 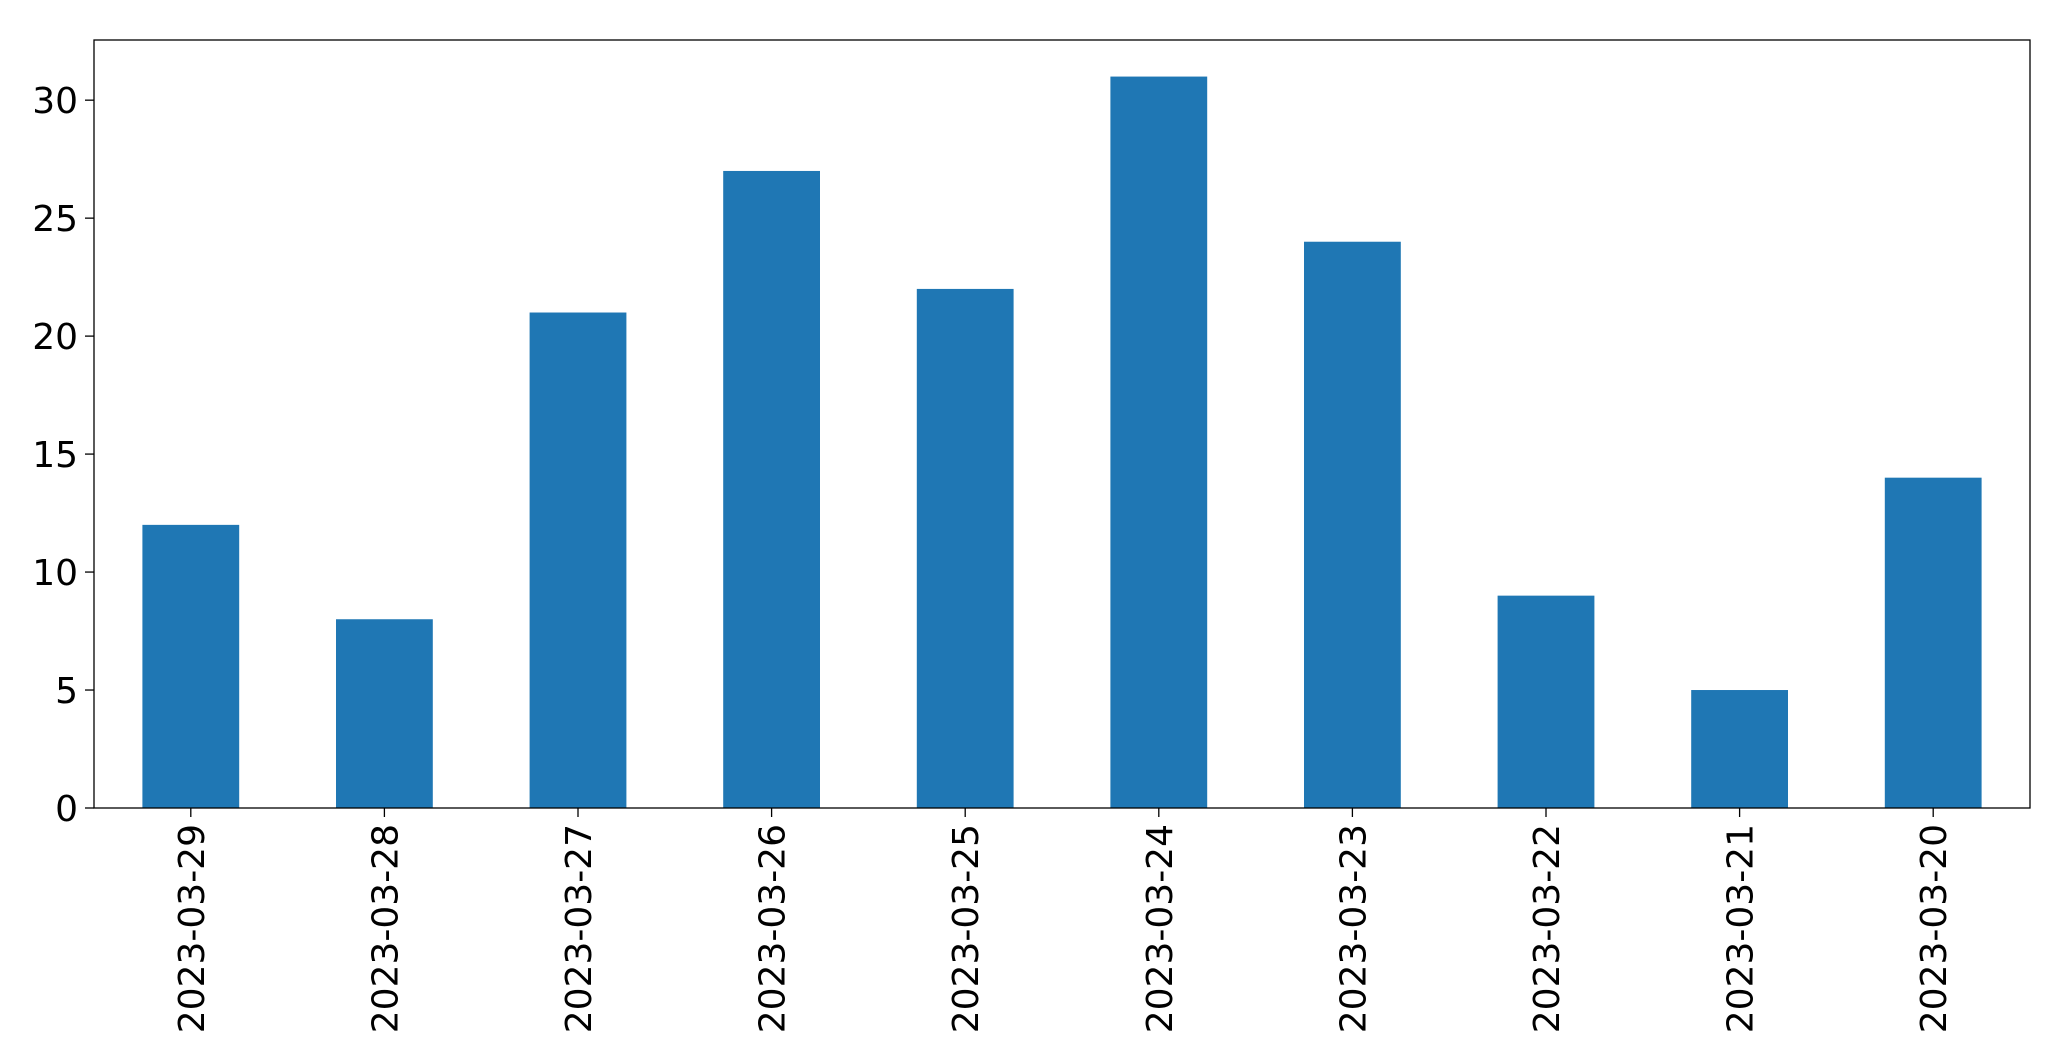 What do you see at coordinates (55, 219) in the screenshot?
I see `y-tick-label: 25` at bounding box center [55, 219].